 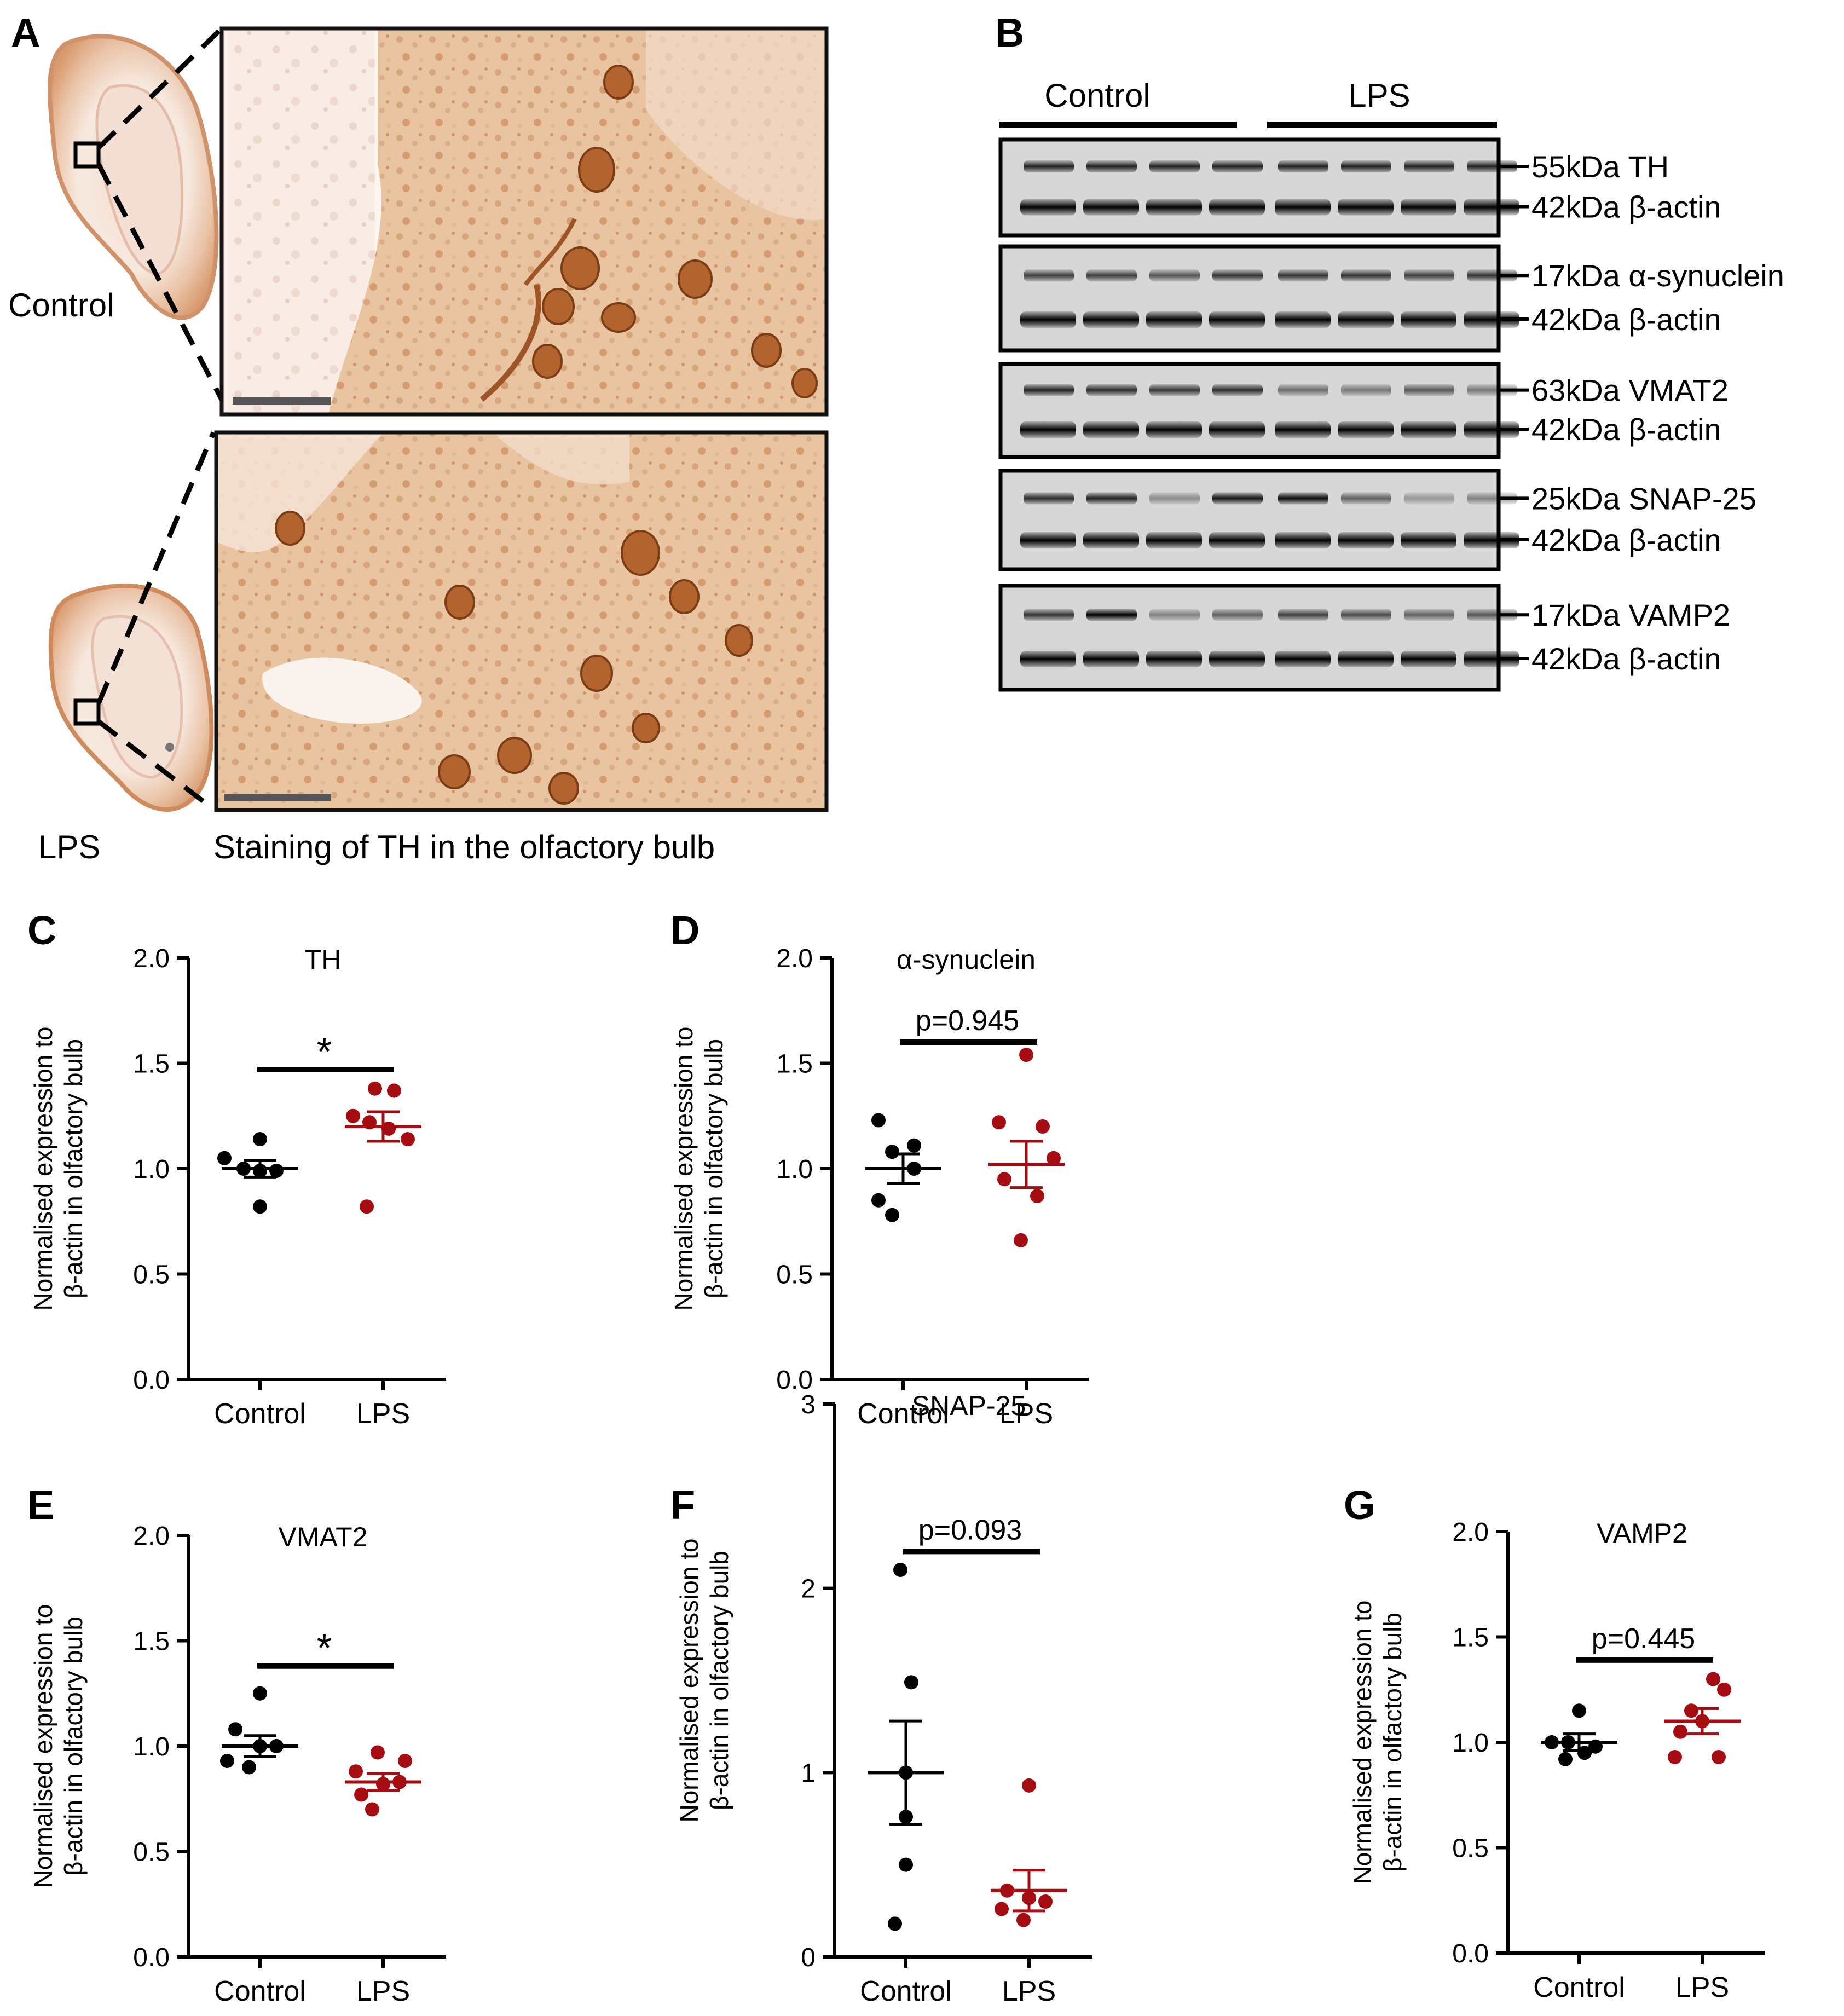 I want to click on y-tick-label: 2.0, so click(x=151, y=1536).